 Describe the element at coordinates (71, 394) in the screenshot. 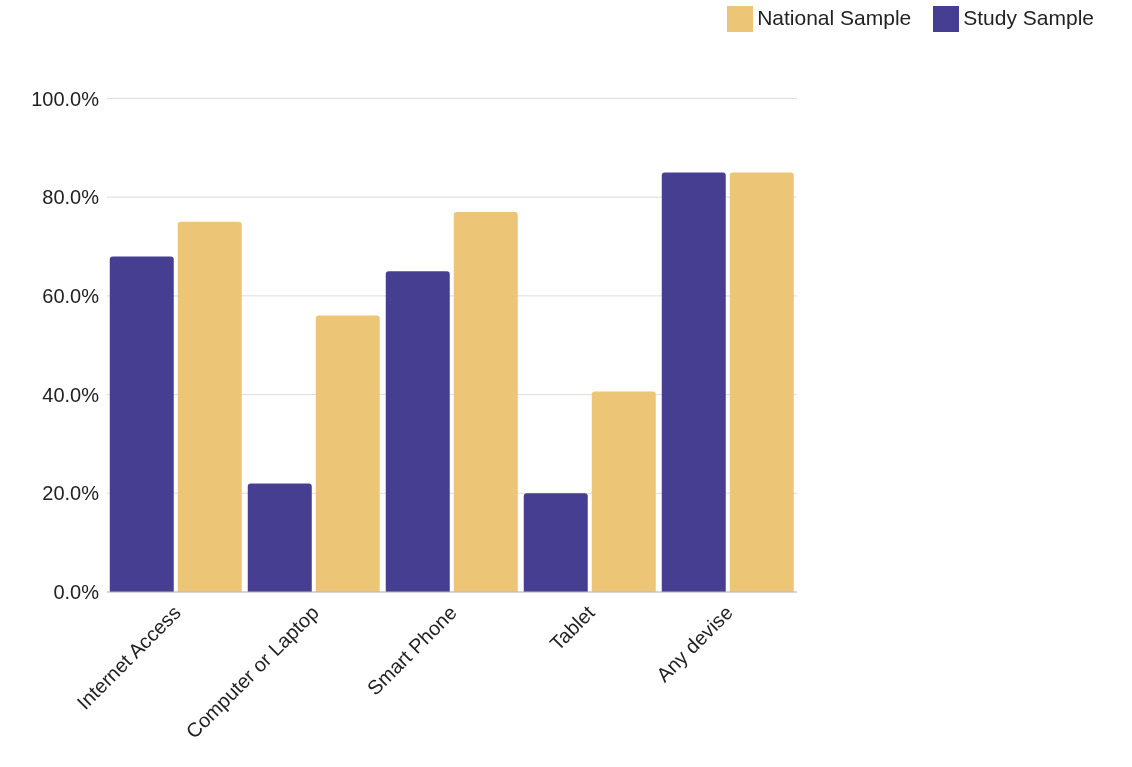

I see `y-tick-label: 40.0%` at that location.